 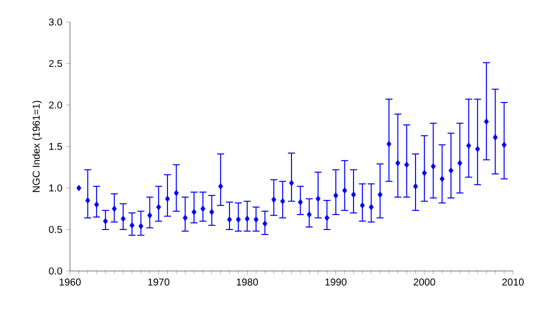 I want to click on y-tick-label: 0.0, so click(x=55, y=271).